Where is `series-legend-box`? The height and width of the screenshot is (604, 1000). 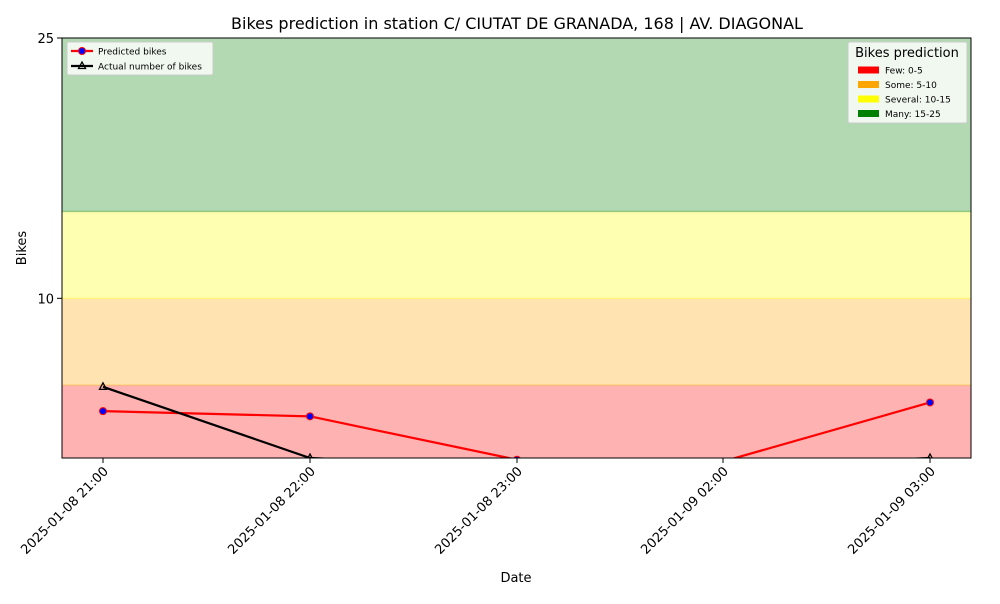
series-legend-box is located at coordinates (140, 58).